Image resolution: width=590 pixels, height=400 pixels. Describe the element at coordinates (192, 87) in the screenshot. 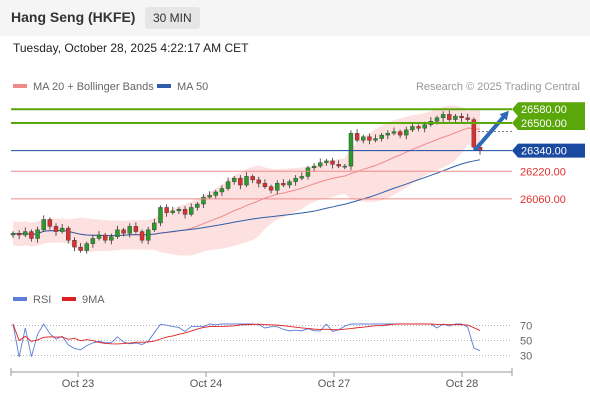

I see `legend-label: MA 50` at that location.